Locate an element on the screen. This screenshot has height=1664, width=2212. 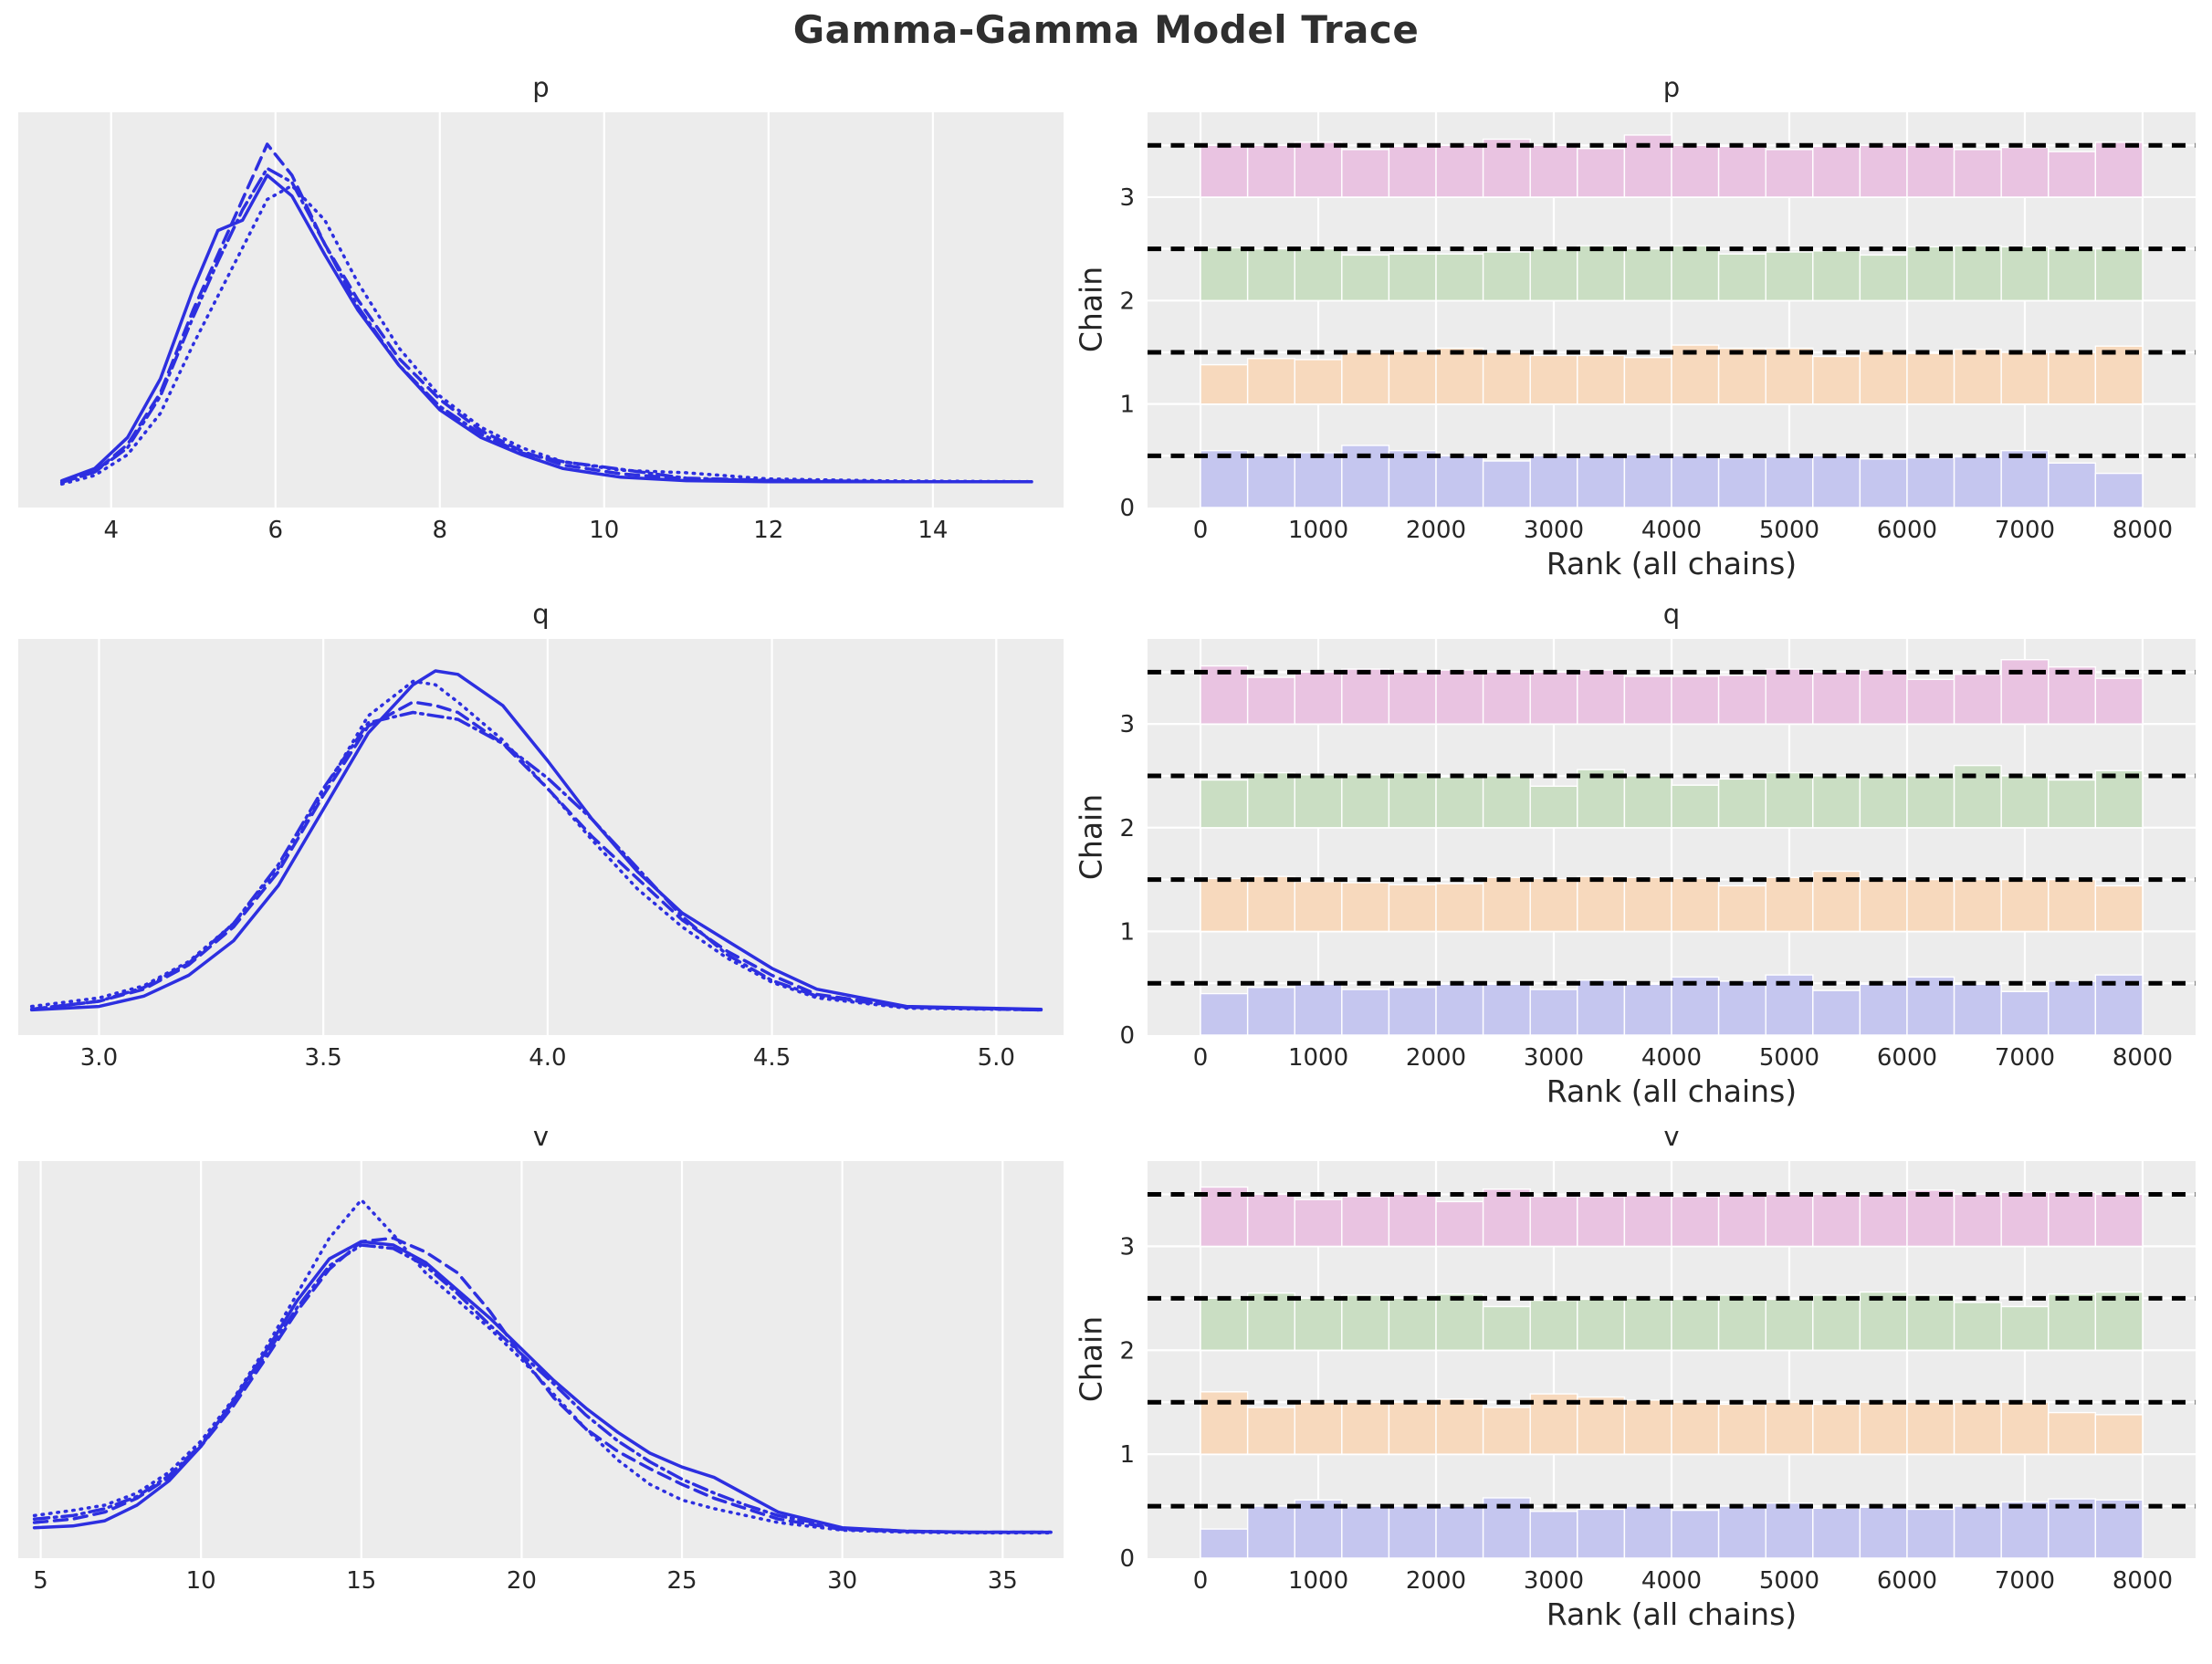
x-tick-label: 3.0 is located at coordinates (99, 1058).